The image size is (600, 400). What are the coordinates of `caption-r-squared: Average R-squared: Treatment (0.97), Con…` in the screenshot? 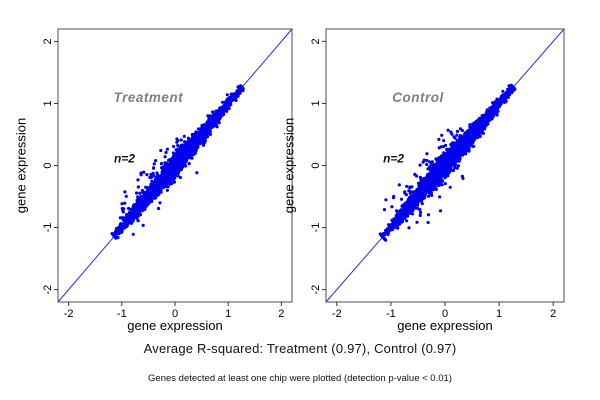 It's located at (300, 348).